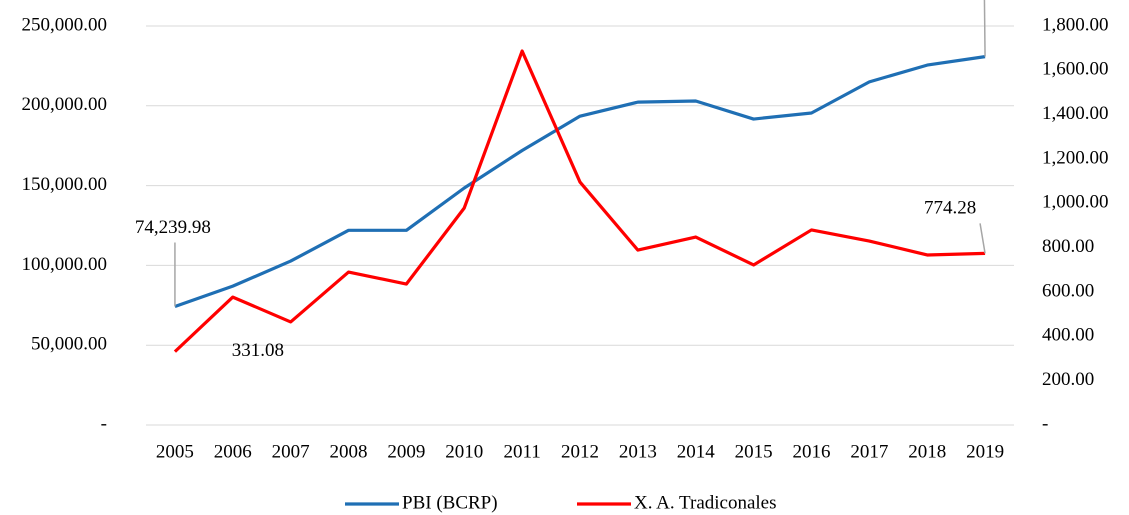 This screenshot has height=515, width=1129. Describe the element at coordinates (1068, 290) in the screenshot. I see `y2-tick-label: 600.00` at that location.